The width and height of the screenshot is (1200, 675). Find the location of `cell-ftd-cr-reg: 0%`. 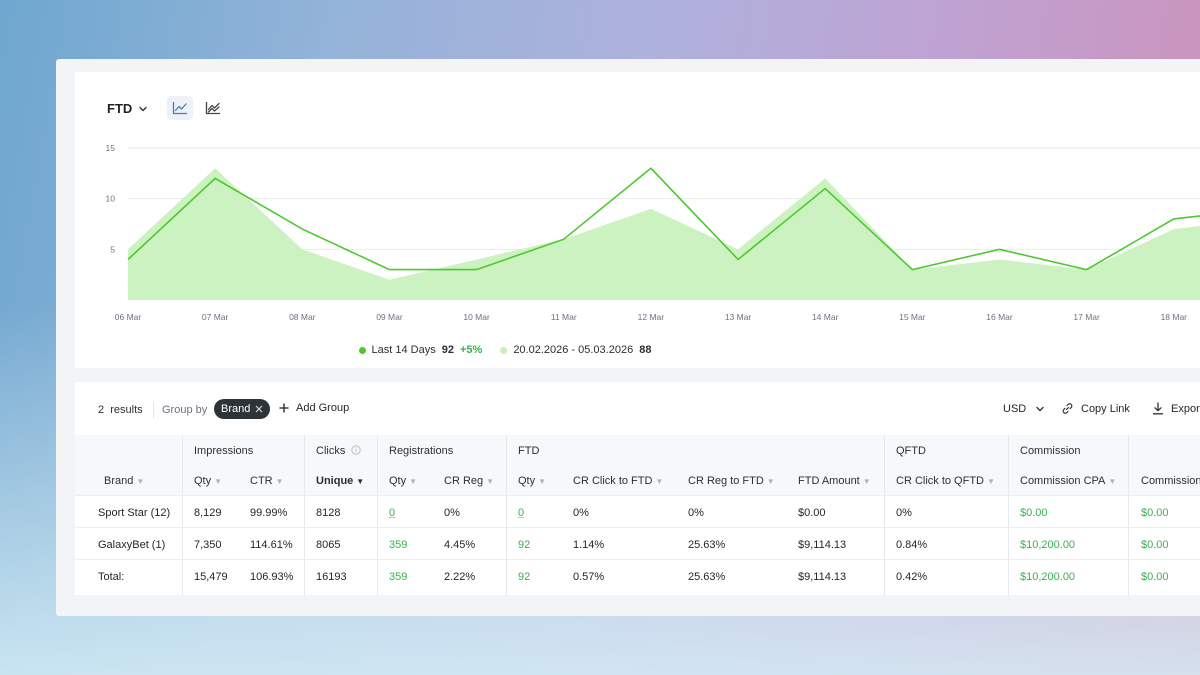

cell-ftd-cr-reg: 0% is located at coordinates (696, 513).